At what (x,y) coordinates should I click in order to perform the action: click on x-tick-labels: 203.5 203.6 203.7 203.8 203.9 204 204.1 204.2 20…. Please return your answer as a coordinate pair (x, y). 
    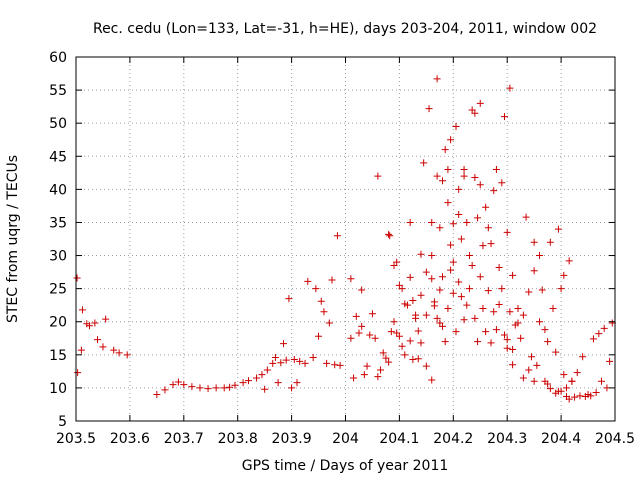
    Looking at the image, I should click on (345, 439).